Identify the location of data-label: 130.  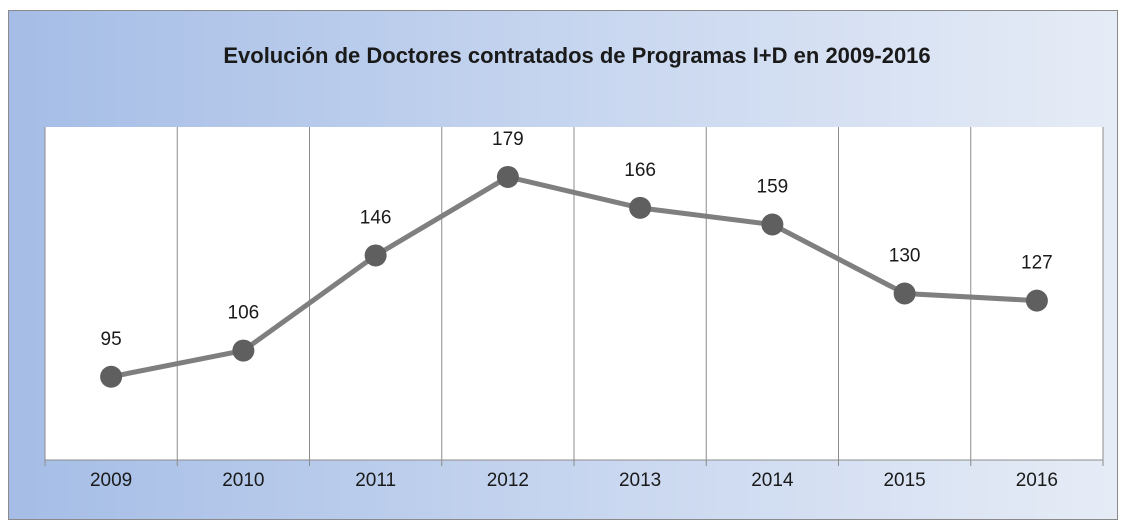
(905, 256).